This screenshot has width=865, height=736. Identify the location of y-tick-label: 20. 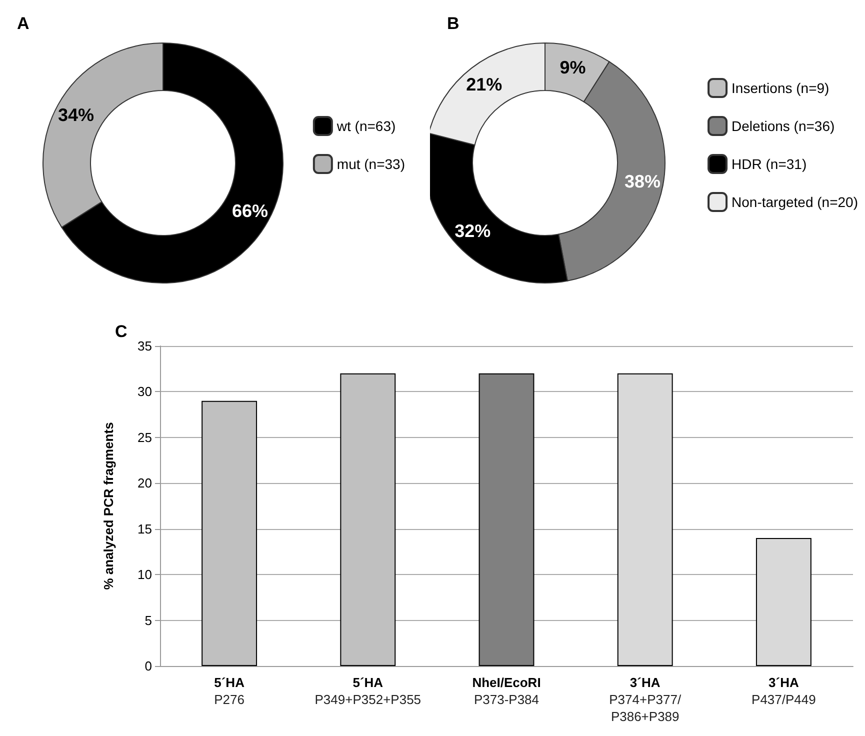
(145, 483).